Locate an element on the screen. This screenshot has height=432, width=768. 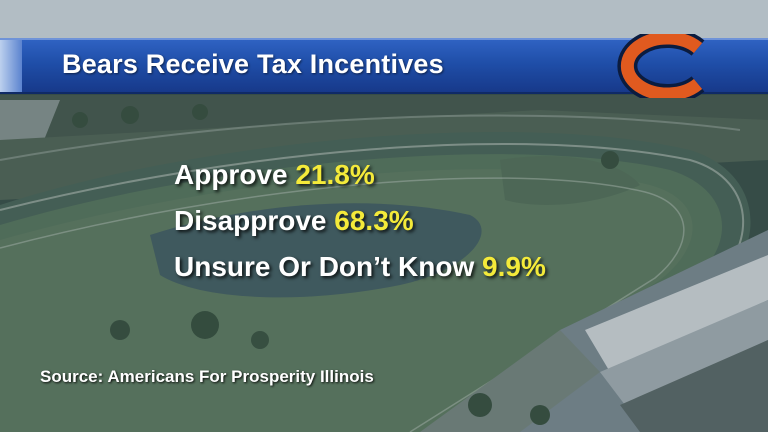
bears-c-logo-icon is located at coordinates (661, 66).